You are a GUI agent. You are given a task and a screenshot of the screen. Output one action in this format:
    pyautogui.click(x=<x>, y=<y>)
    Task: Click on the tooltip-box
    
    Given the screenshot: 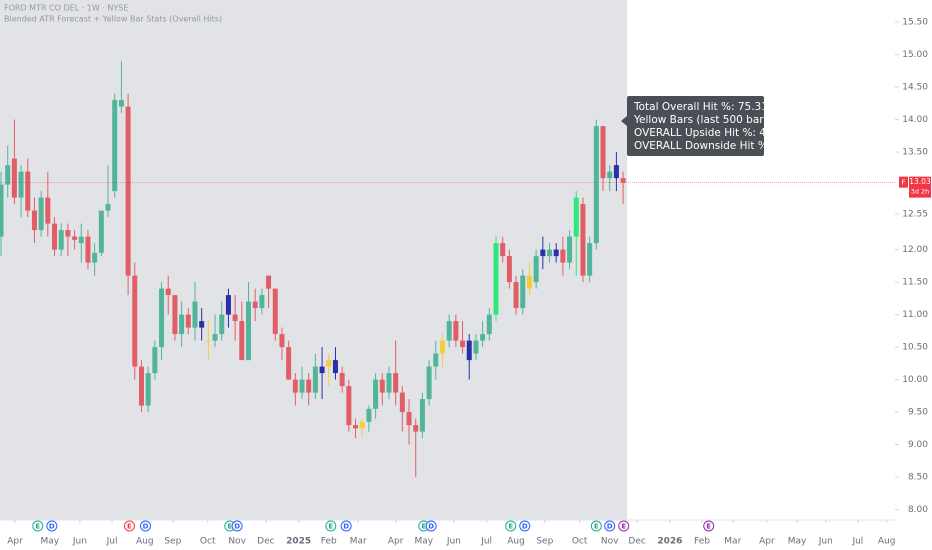 What is the action you would take?
    pyautogui.click(x=695, y=126)
    